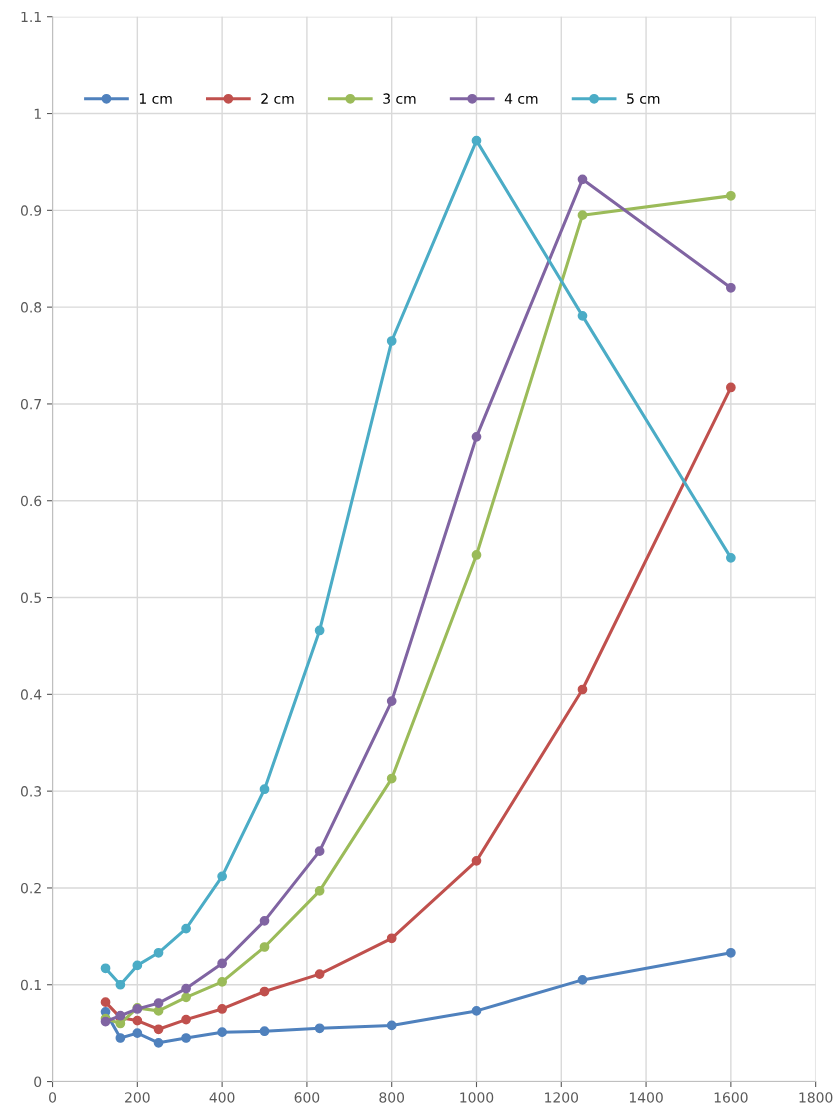 This screenshot has width=834, height=1115. I want to click on x-tick-label: 1800, so click(816, 1097).